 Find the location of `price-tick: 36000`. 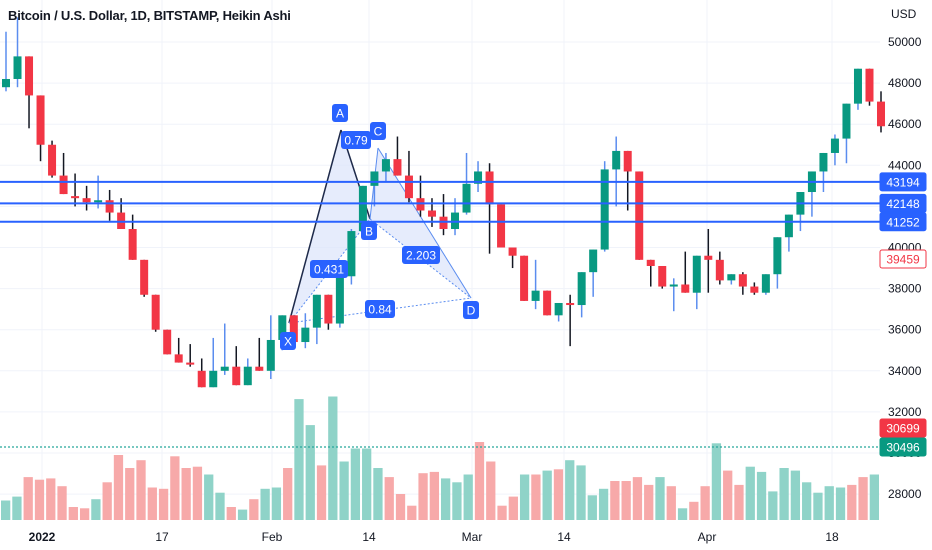

price-tick: 36000 is located at coordinates (905, 330).